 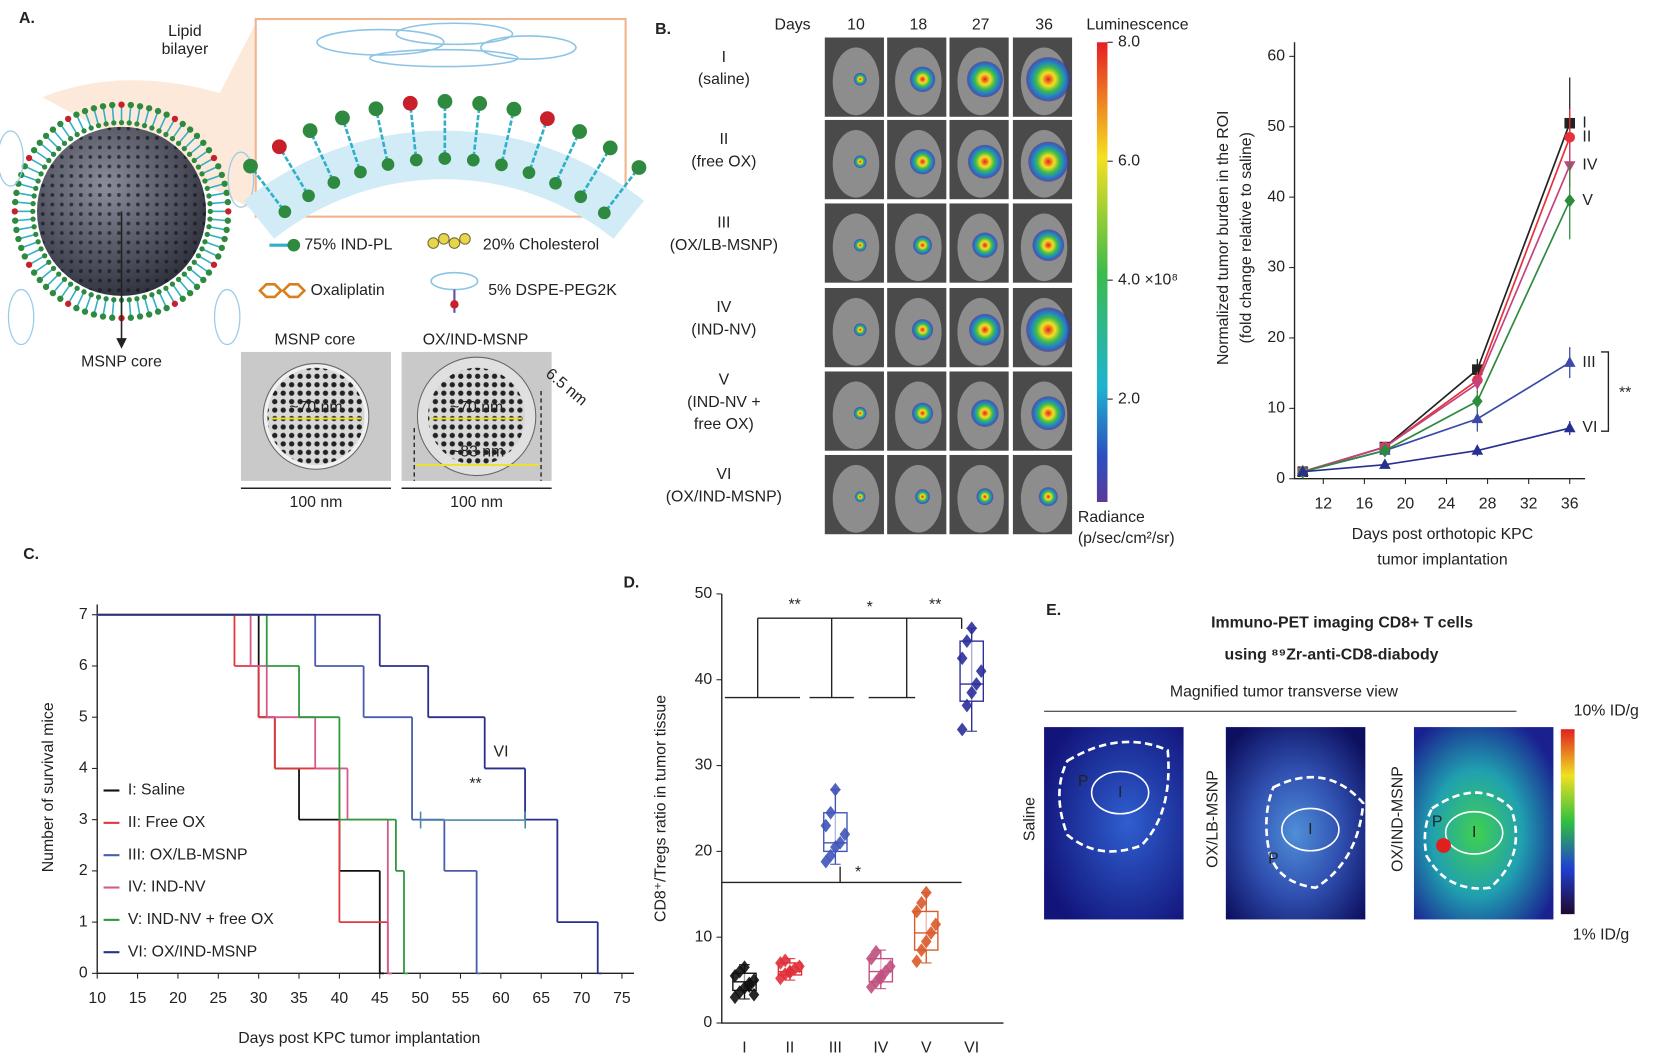 I want to click on y-tick-label: 4, so click(x=83, y=768).